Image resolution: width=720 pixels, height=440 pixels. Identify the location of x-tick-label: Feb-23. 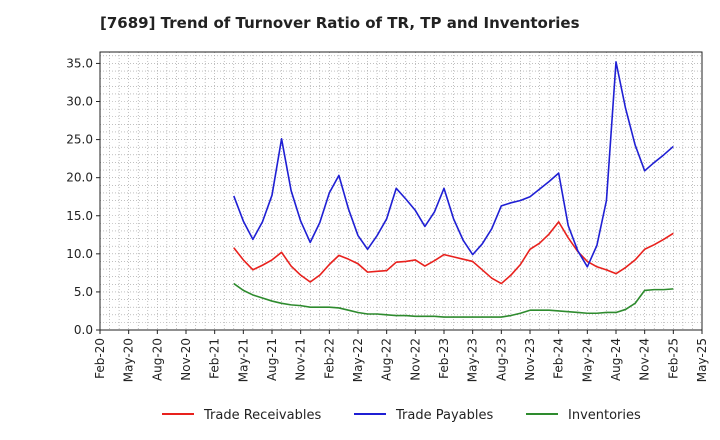
(444, 358).